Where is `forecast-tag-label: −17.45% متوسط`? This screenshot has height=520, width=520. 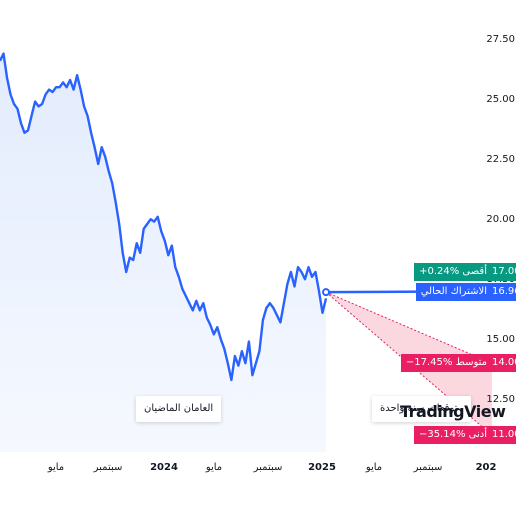
forecast-tag-label: −17.45% متوسط is located at coordinates (446, 363).